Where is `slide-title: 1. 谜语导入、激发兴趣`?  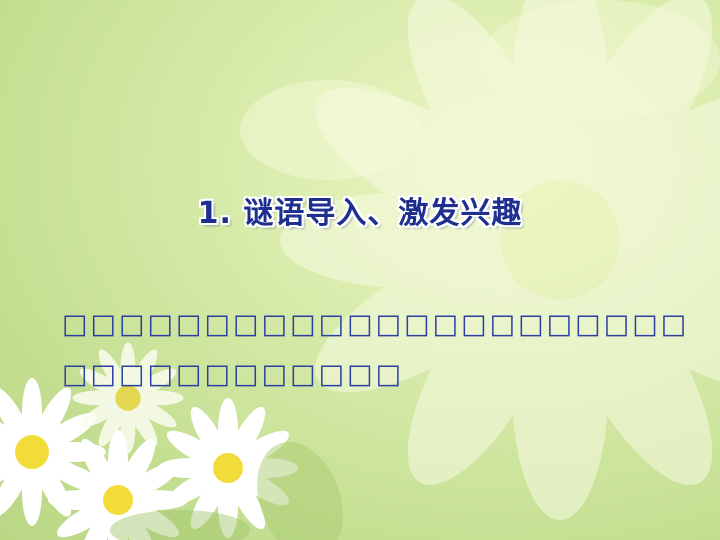
slide-title: 1. 谜语导入、激发兴趣 is located at coordinates (360, 213).